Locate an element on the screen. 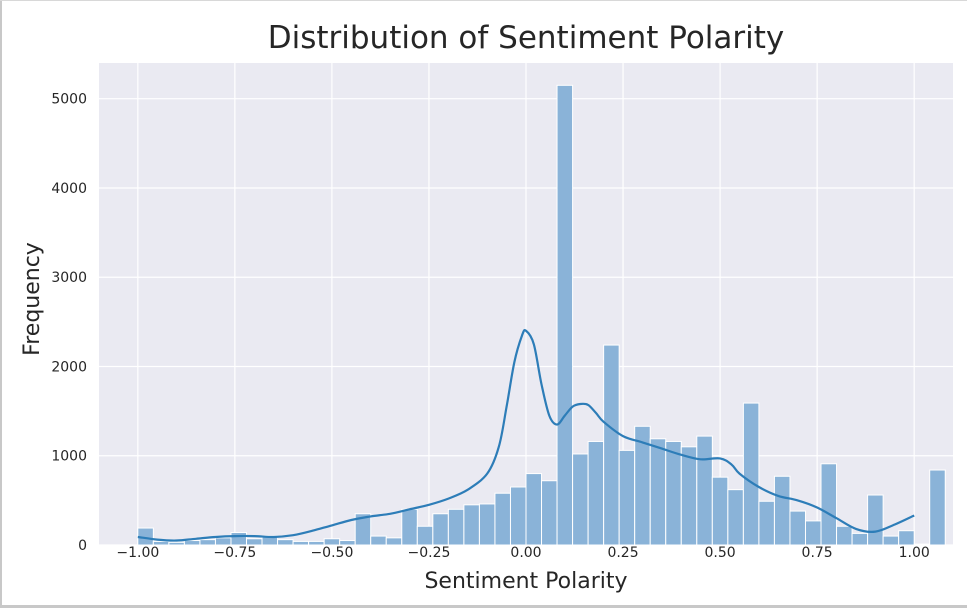 The height and width of the screenshot is (608, 967). window-left-border is located at coordinates (1, 304).